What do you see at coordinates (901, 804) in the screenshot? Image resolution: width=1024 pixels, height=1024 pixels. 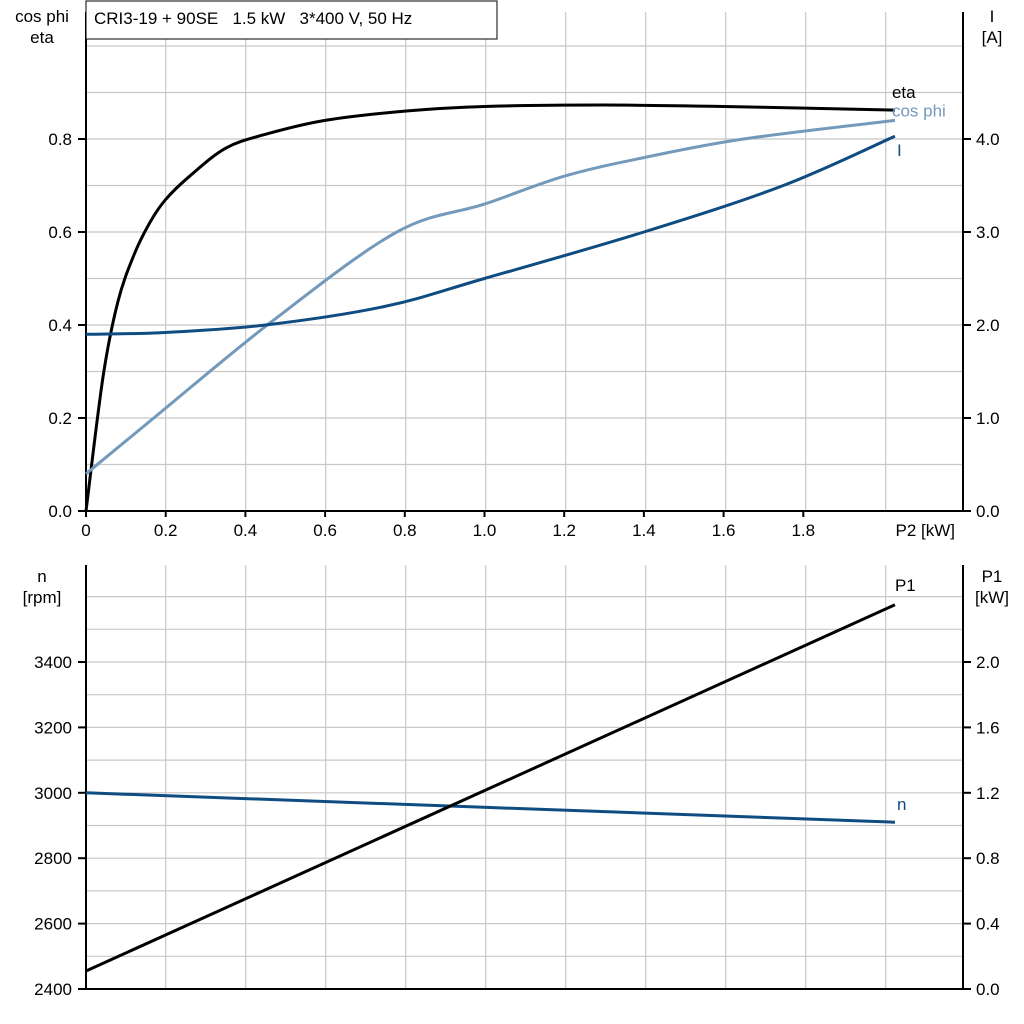 I see `series-label-n: n` at bounding box center [901, 804].